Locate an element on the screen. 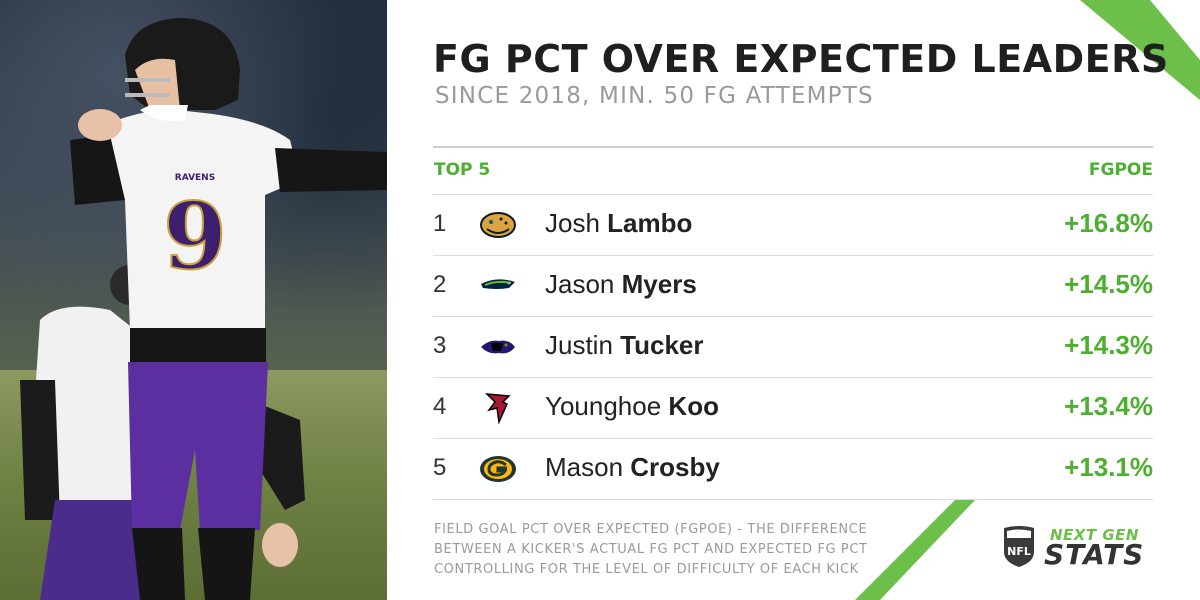 This screenshot has height=600, width=1200. jersey-wordmark: RAVENS is located at coordinates (195, 178).